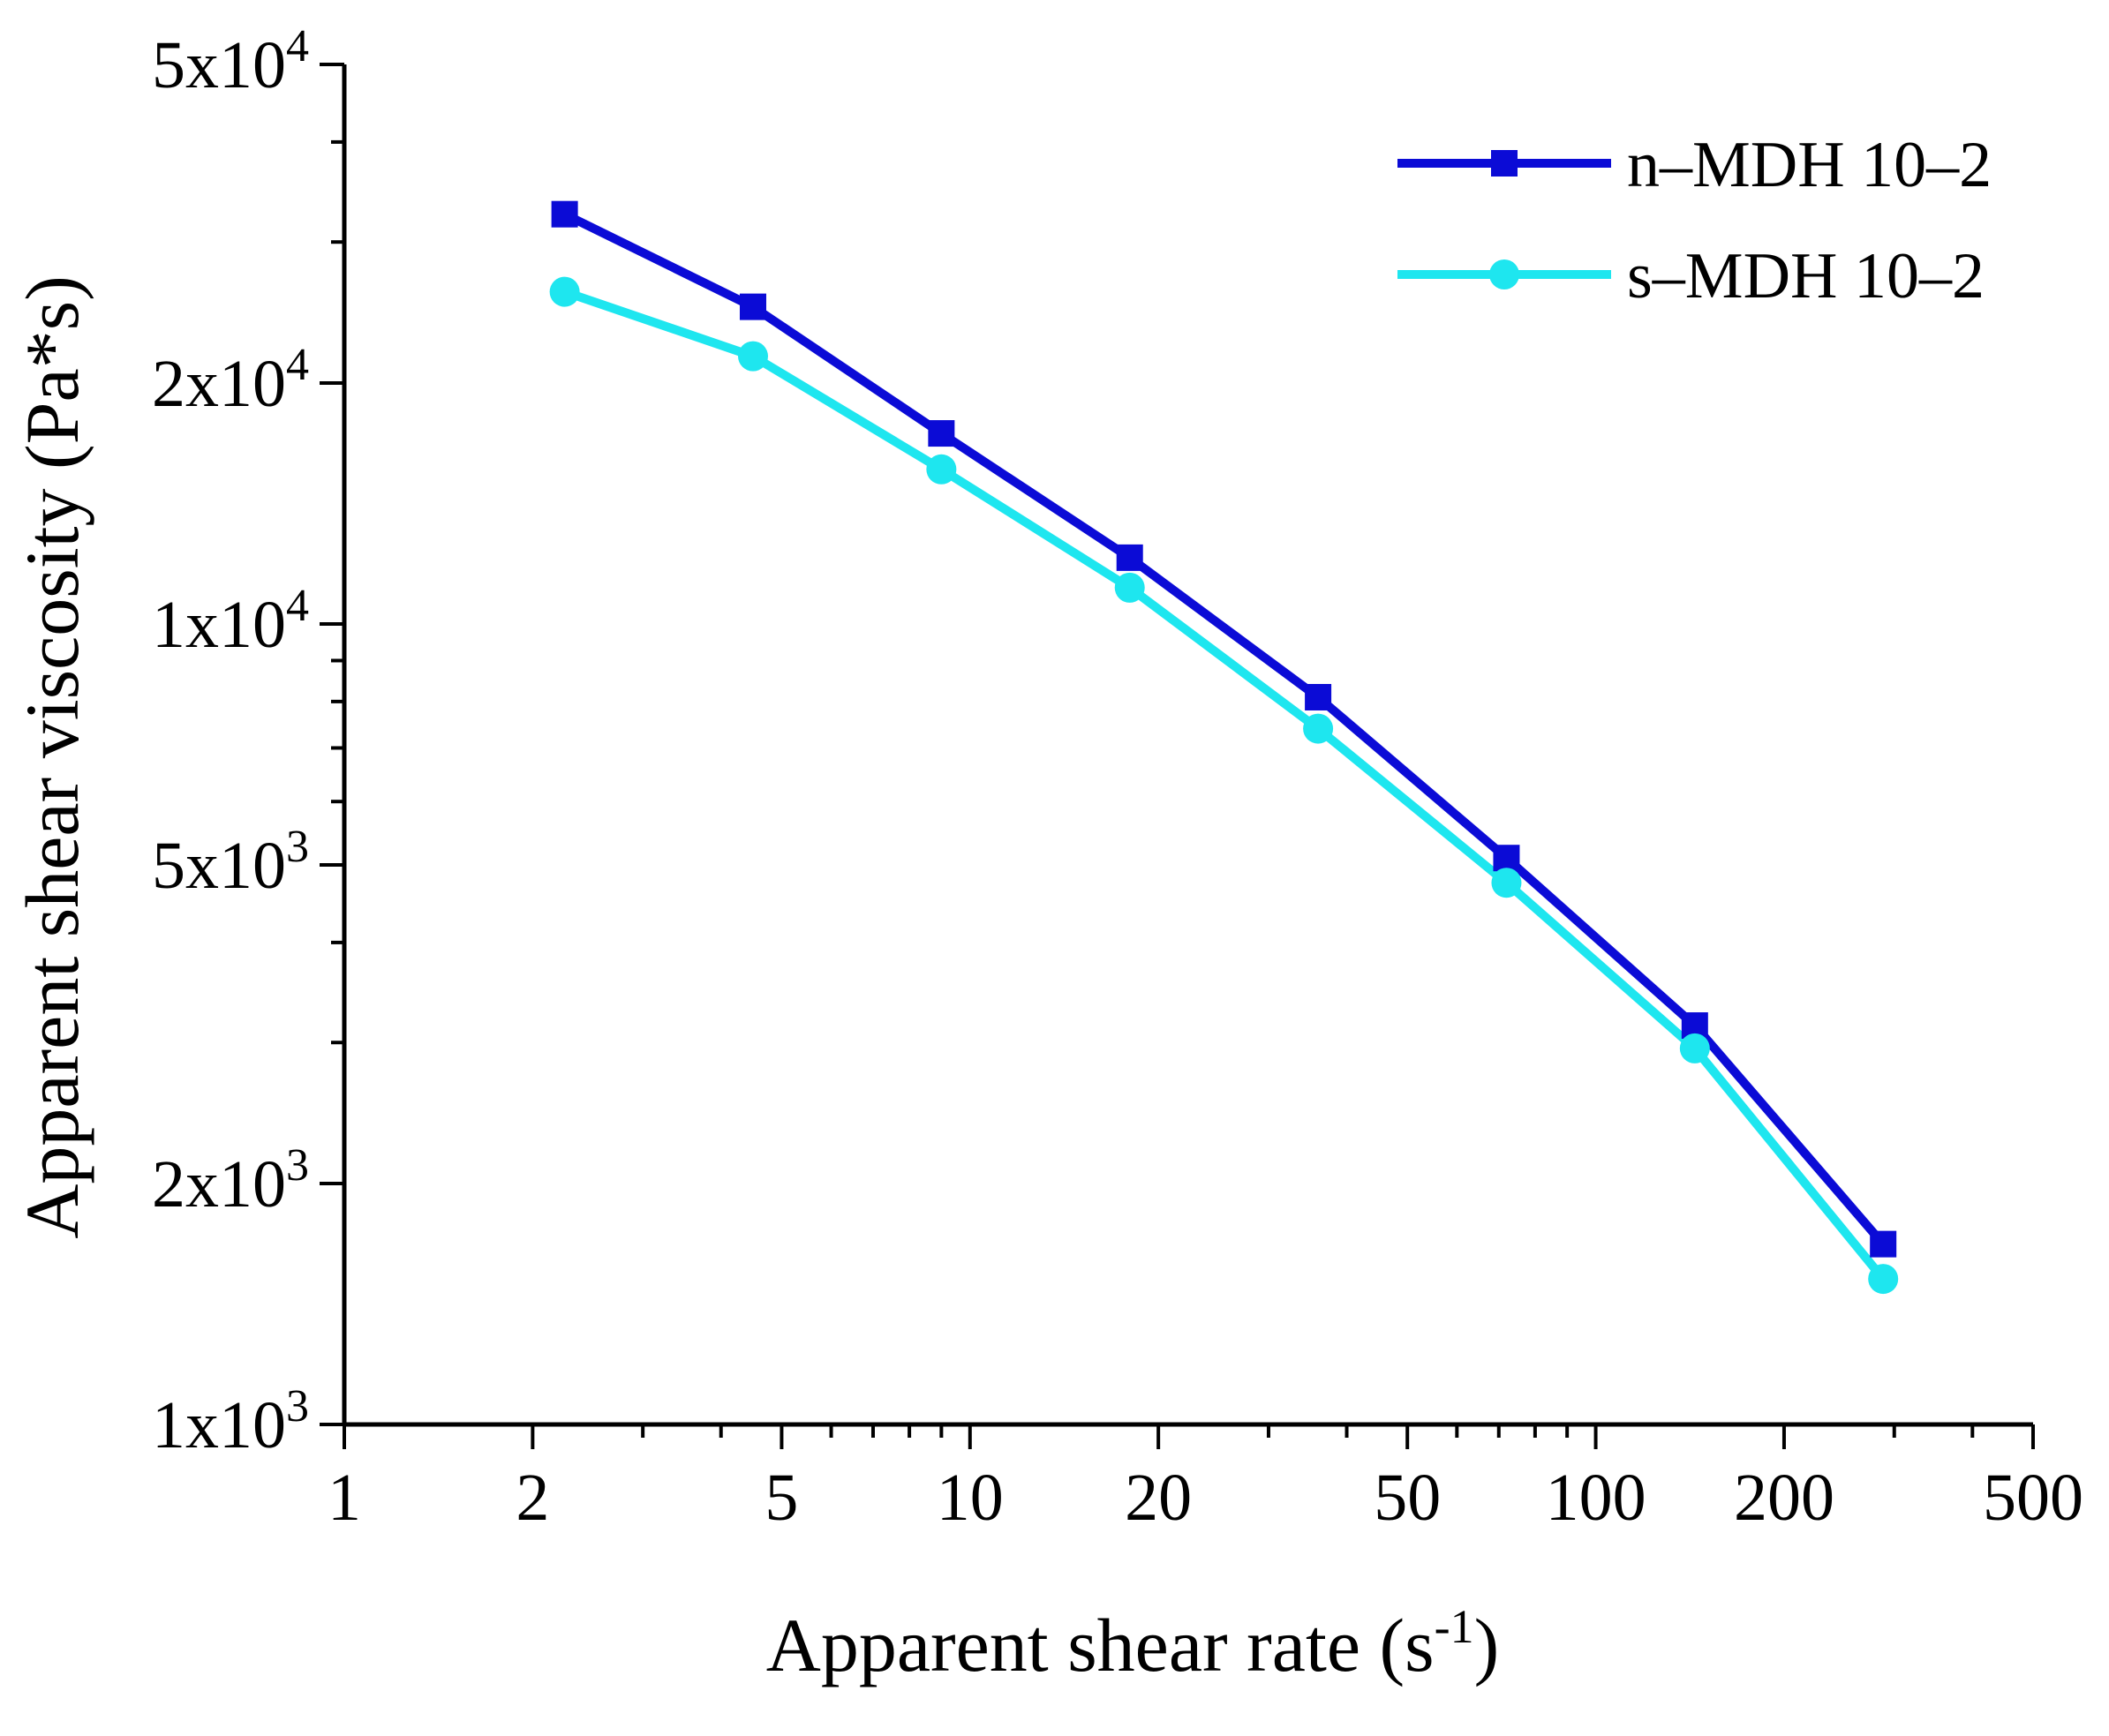  Describe the element at coordinates (1159, 1498) in the screenshot. I see `x-tick-label: 20` at that location.